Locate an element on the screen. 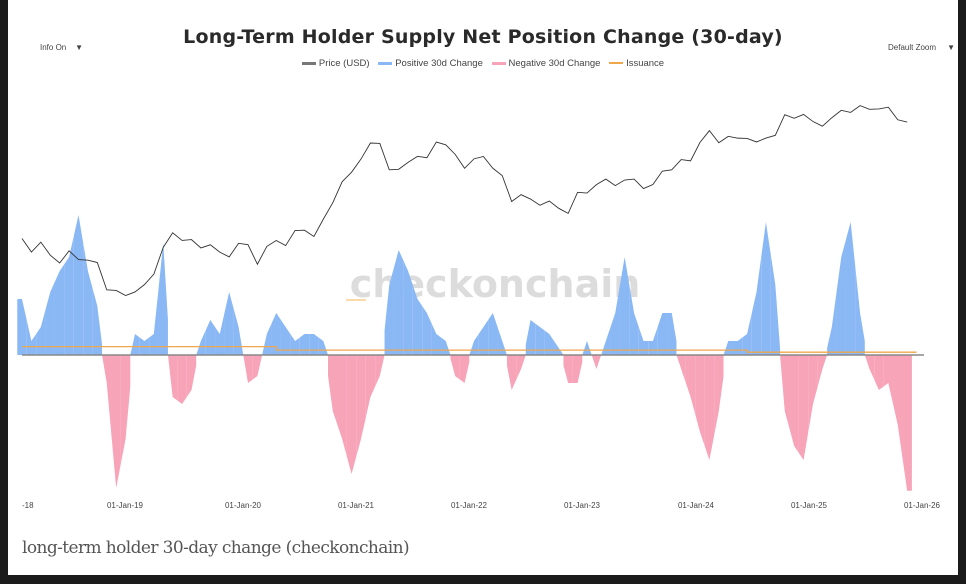 Image resolution: width=966 pixels, height=584 pixels. x-tick-label: 01-Jan-22 is located at coordinates (469, 505).